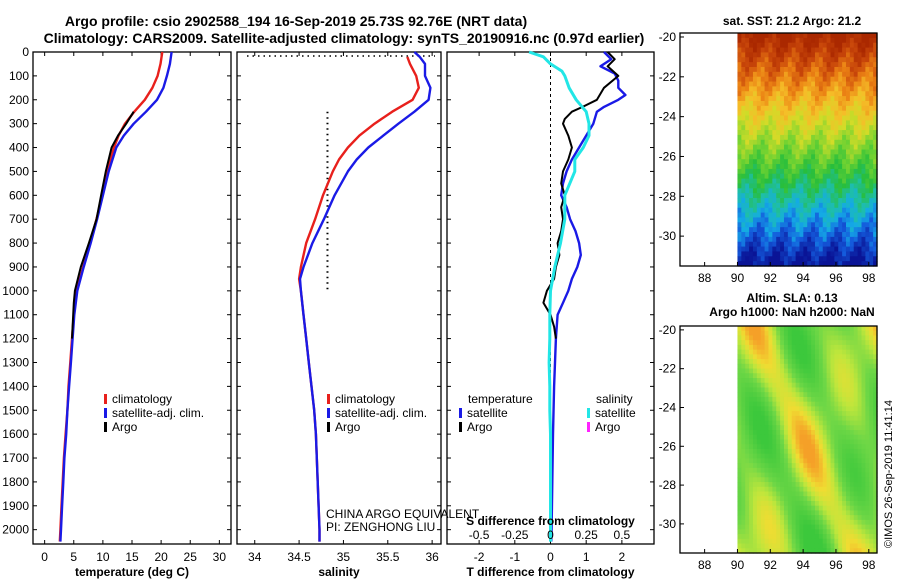  What do you see at coordinates (614, 399) in the screenshot?
I see `difference-legend-salinity-title: salinity` at bounding box center [614, 399].